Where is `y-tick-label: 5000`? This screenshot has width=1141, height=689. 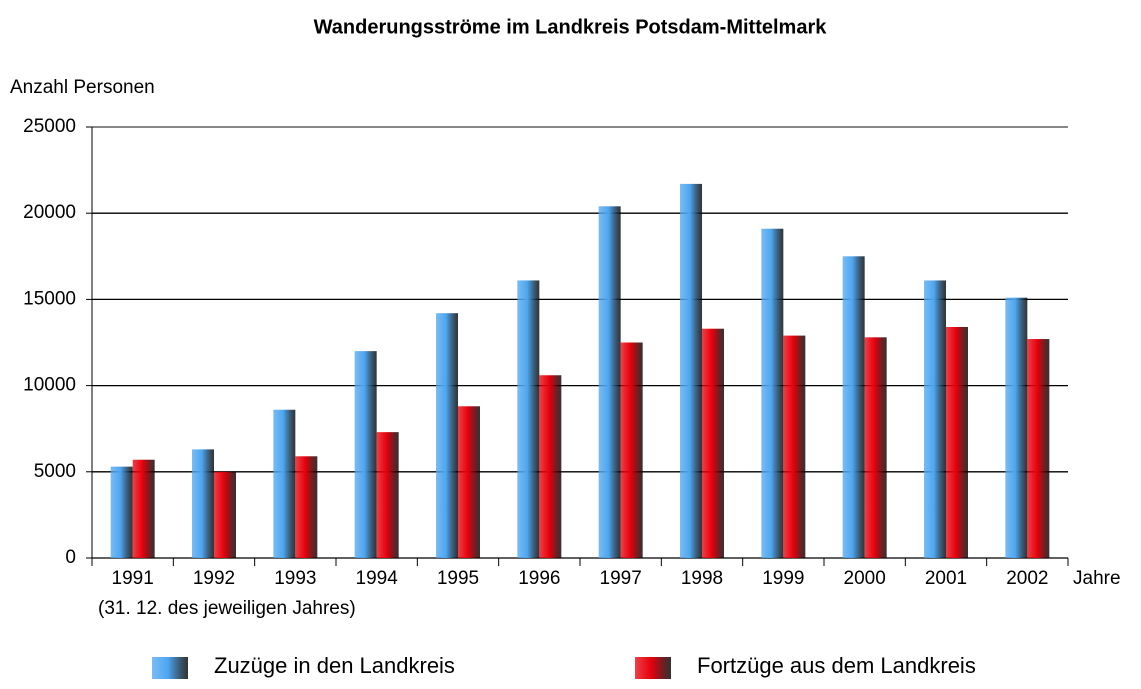 y-tick-label: 5000 is located at coordinates (55, 471).